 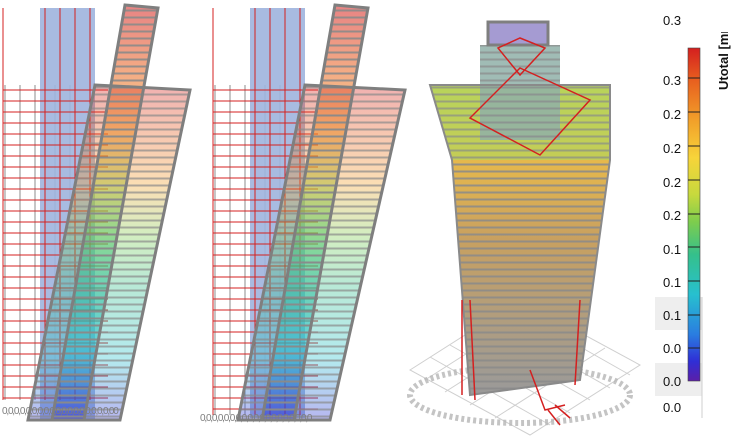 I want to click on roof-bracing, so click(x=521, y=57).